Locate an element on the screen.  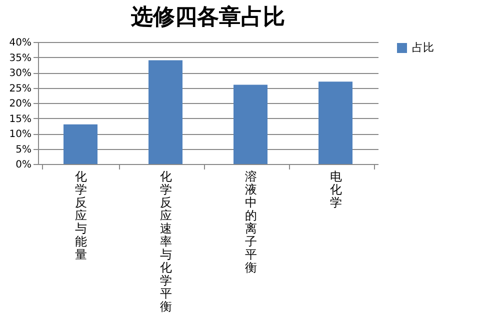
y-tick-label: 40% is located at coordinates (20, 43).